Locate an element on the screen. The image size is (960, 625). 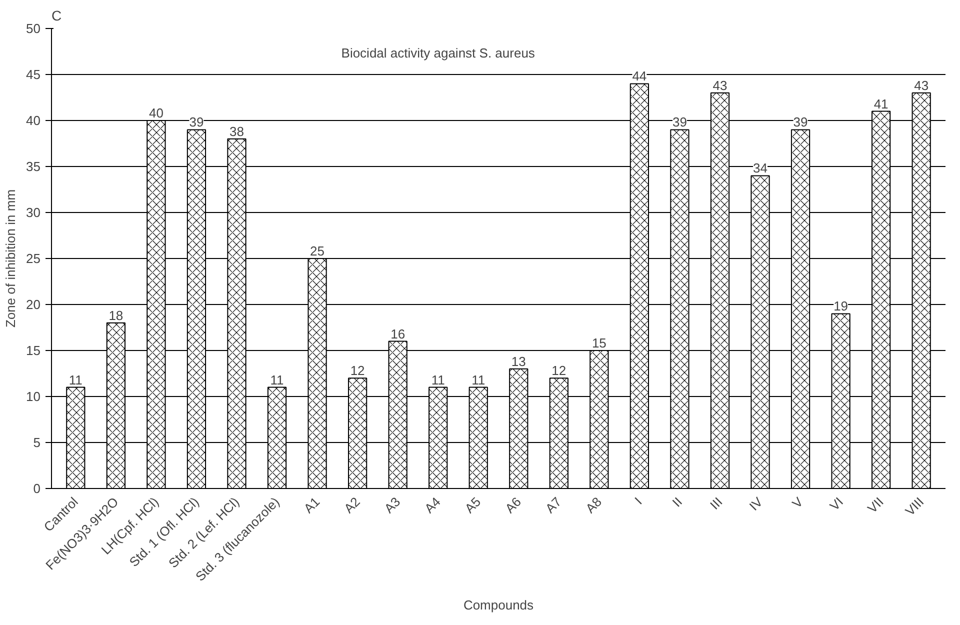
x-tick-label: I is located at coordinates (638, 501).